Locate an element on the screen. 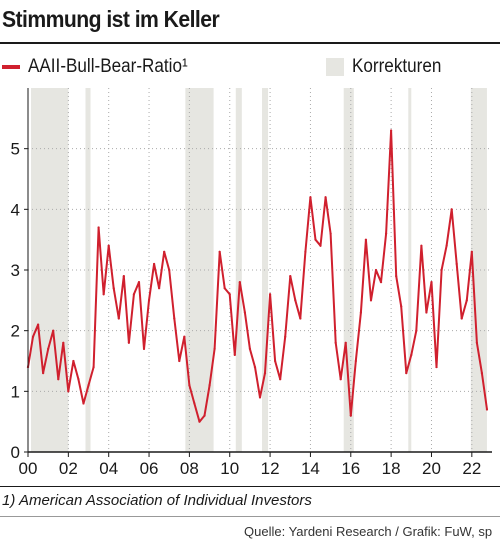 The height and width of the screenshot is (545, 500). footnote-rule is located at coordinates (250, 486).